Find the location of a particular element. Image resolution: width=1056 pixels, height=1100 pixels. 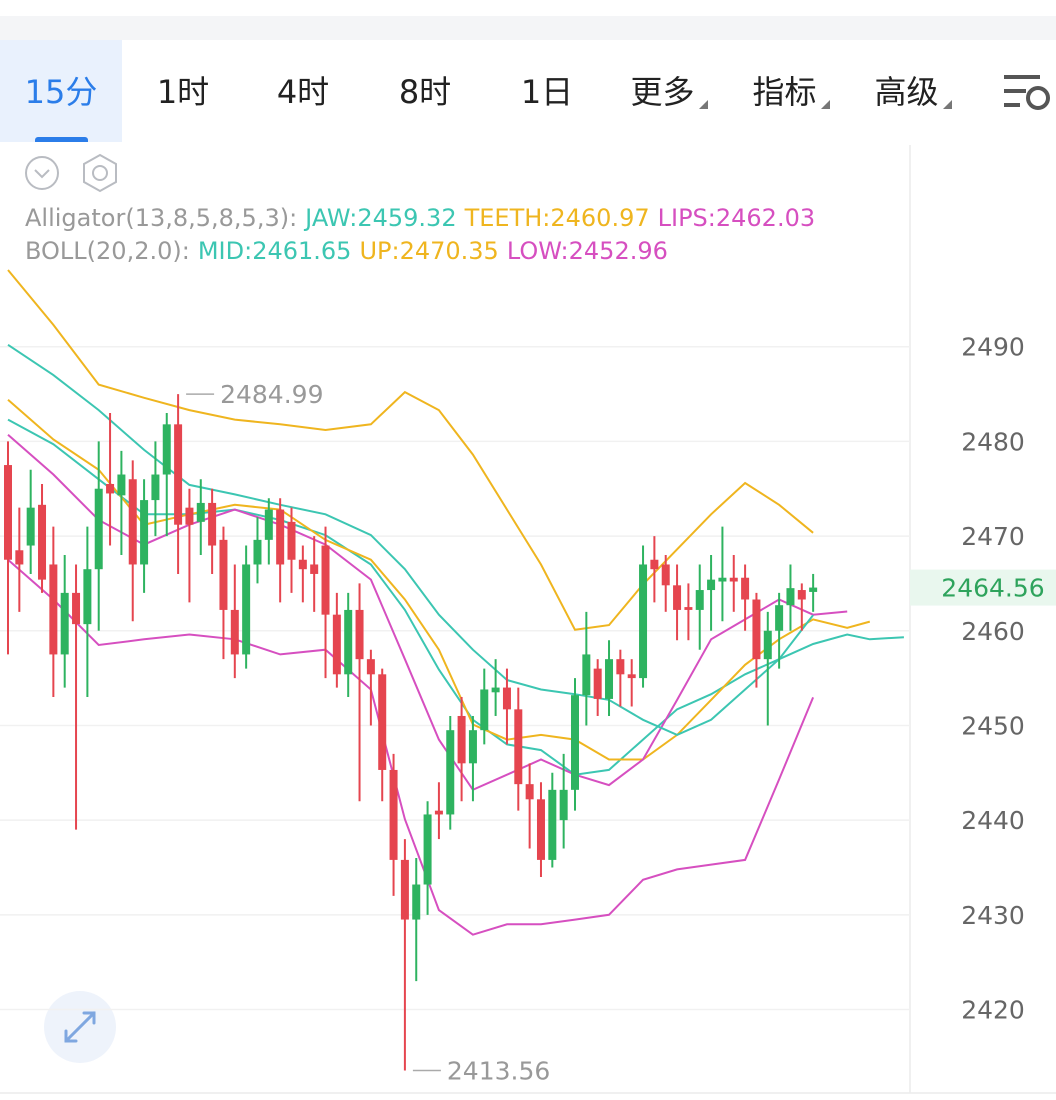

y-tick-label: 2440 is located at coordinates (993, 820).